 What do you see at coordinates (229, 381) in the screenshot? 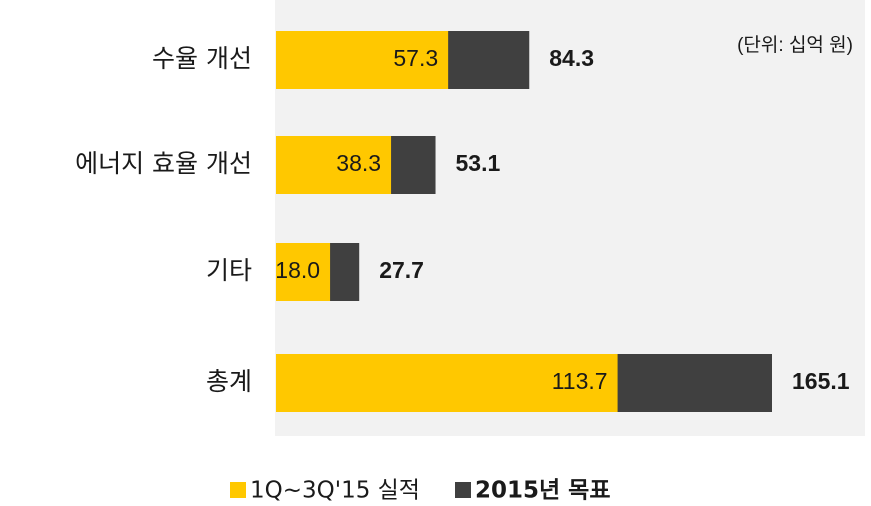
I see `category-label: 총계` at bounding box center [229, 381].